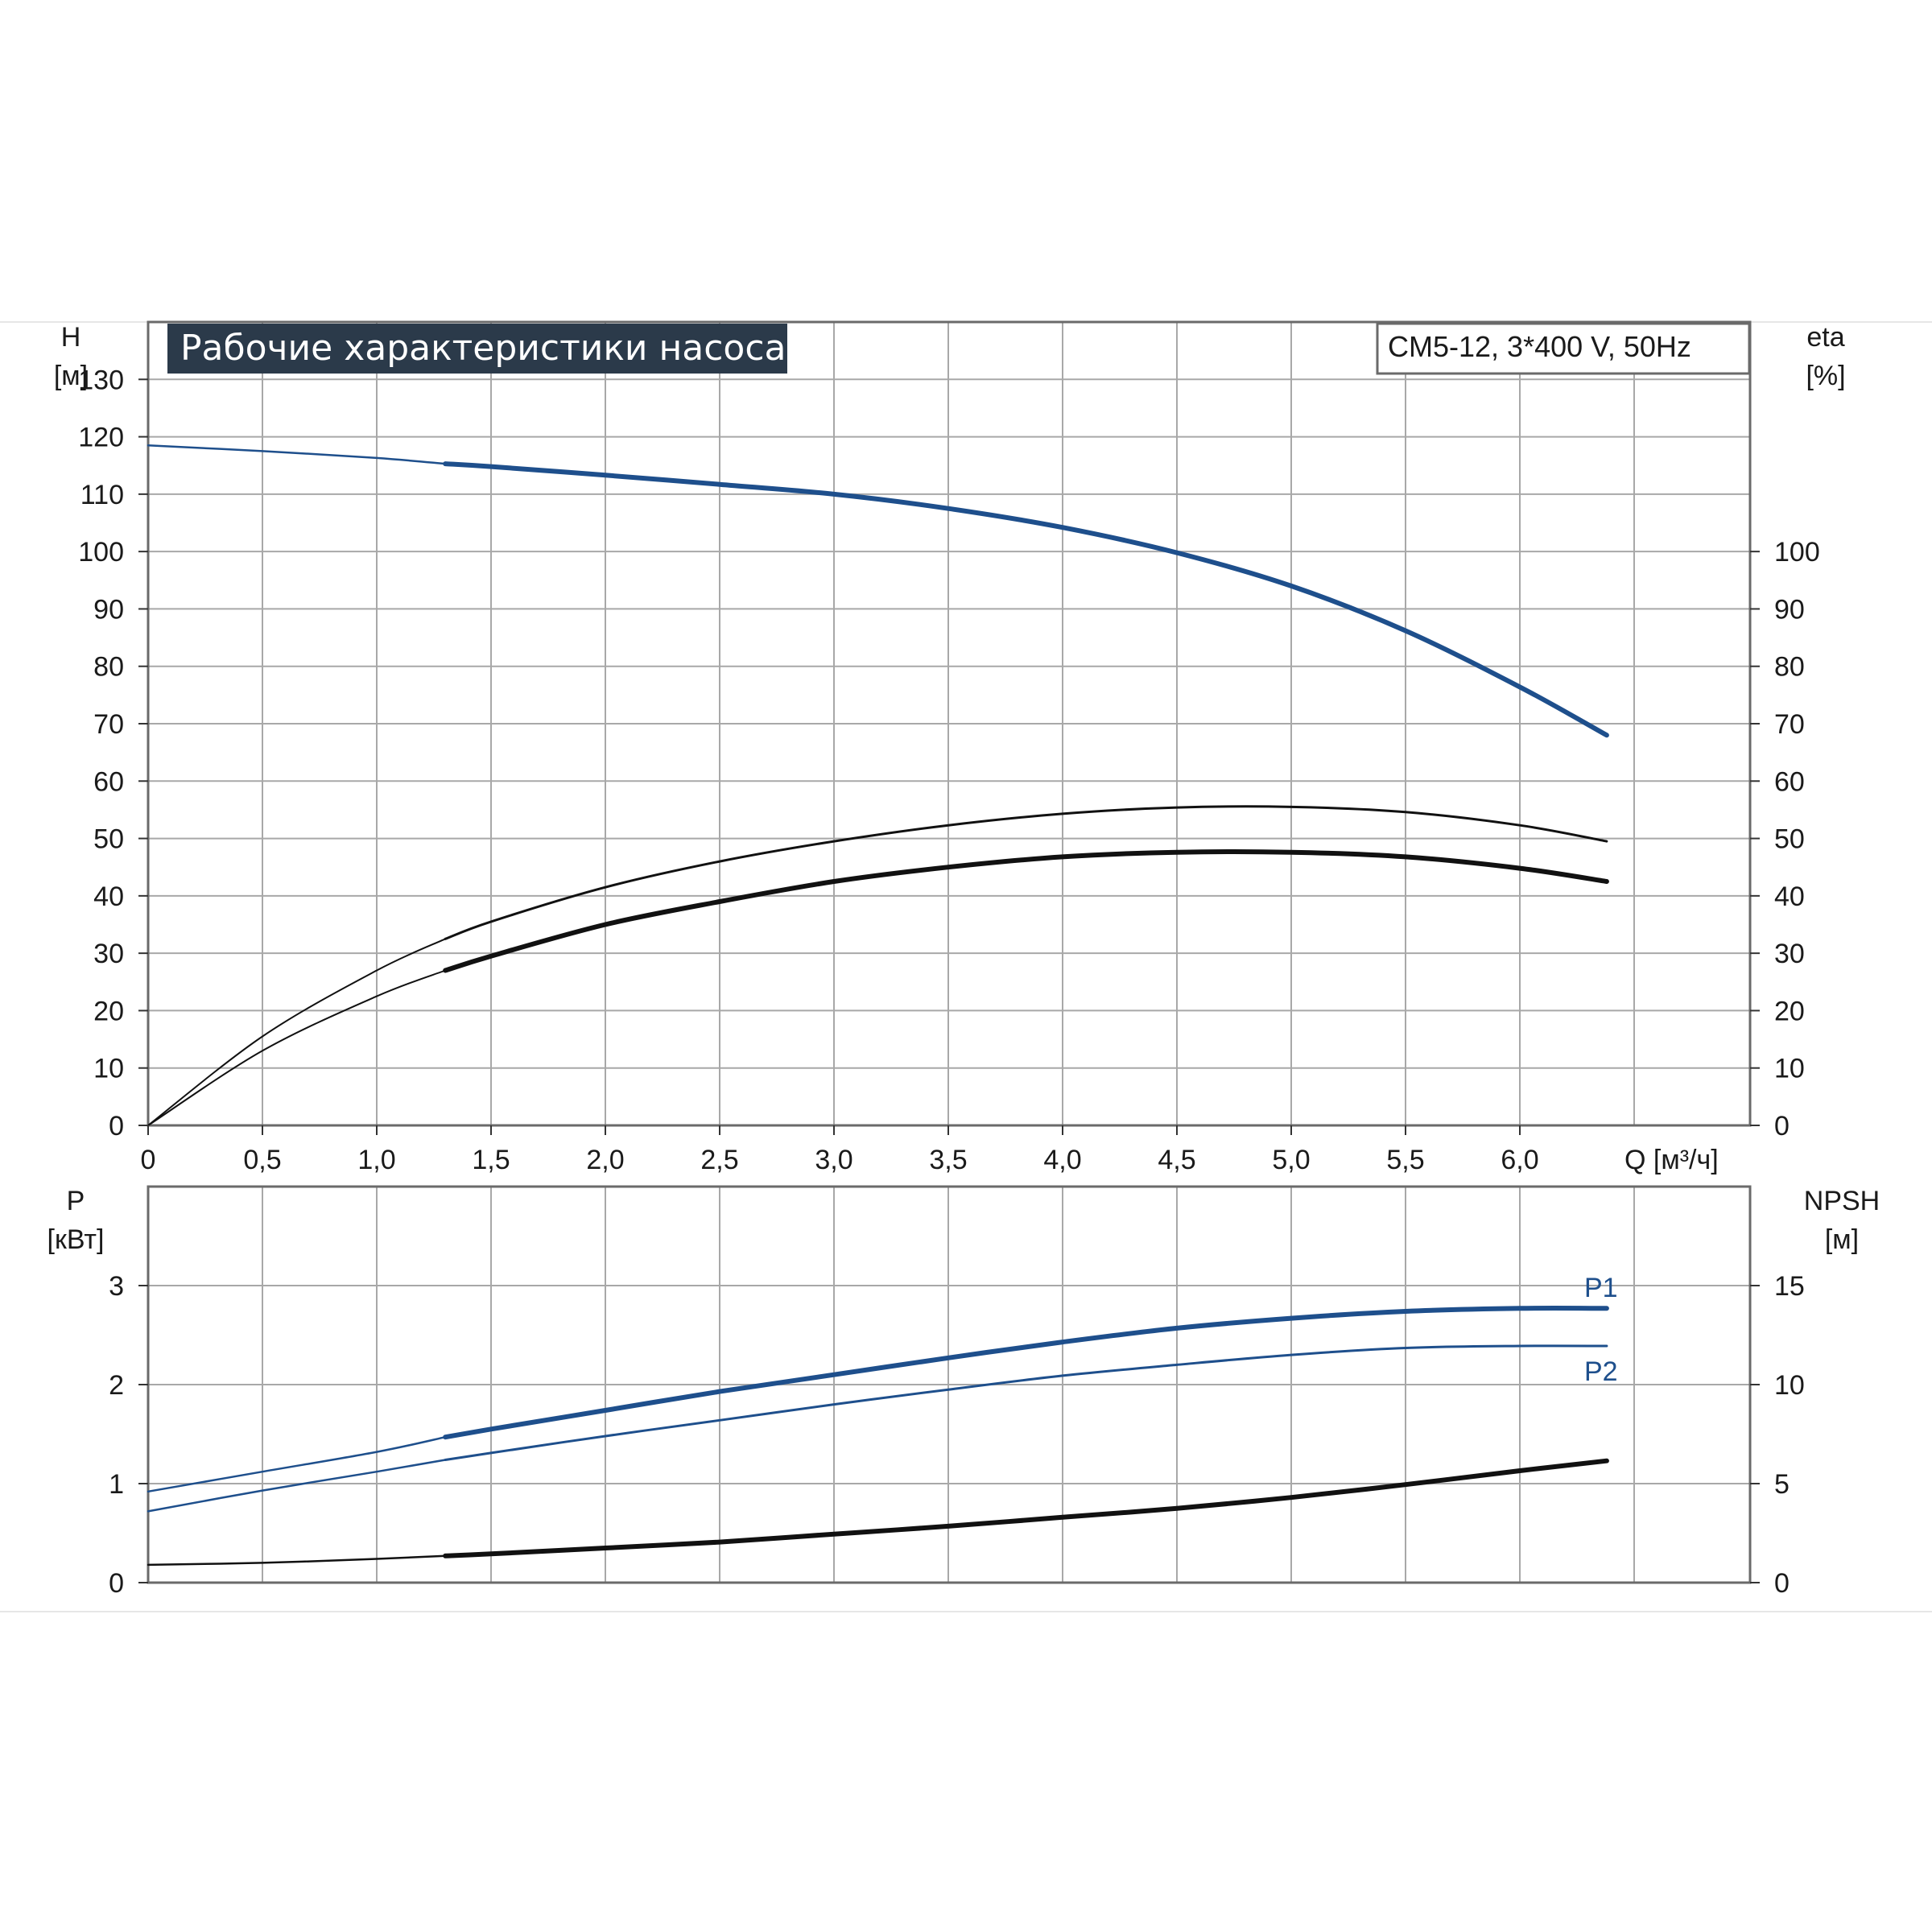  What do you see at coordinates (376, 1160) in the screenshot?
I see `x-tick-label: 1,0` at bounding box center [376, 1160].